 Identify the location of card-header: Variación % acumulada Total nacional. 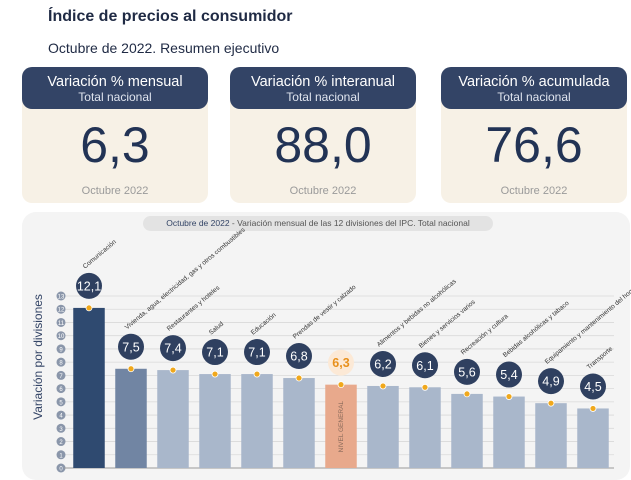
(534, 88).